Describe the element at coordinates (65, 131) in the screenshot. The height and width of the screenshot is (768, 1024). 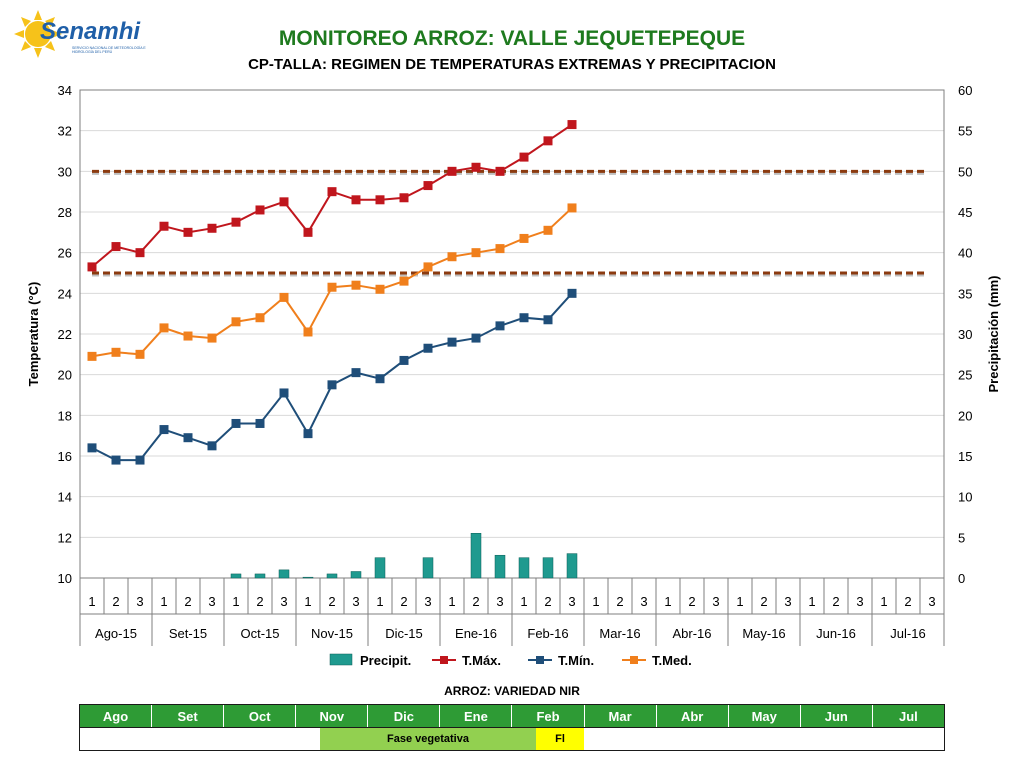
I see `y-tick-label: 32` at that location.